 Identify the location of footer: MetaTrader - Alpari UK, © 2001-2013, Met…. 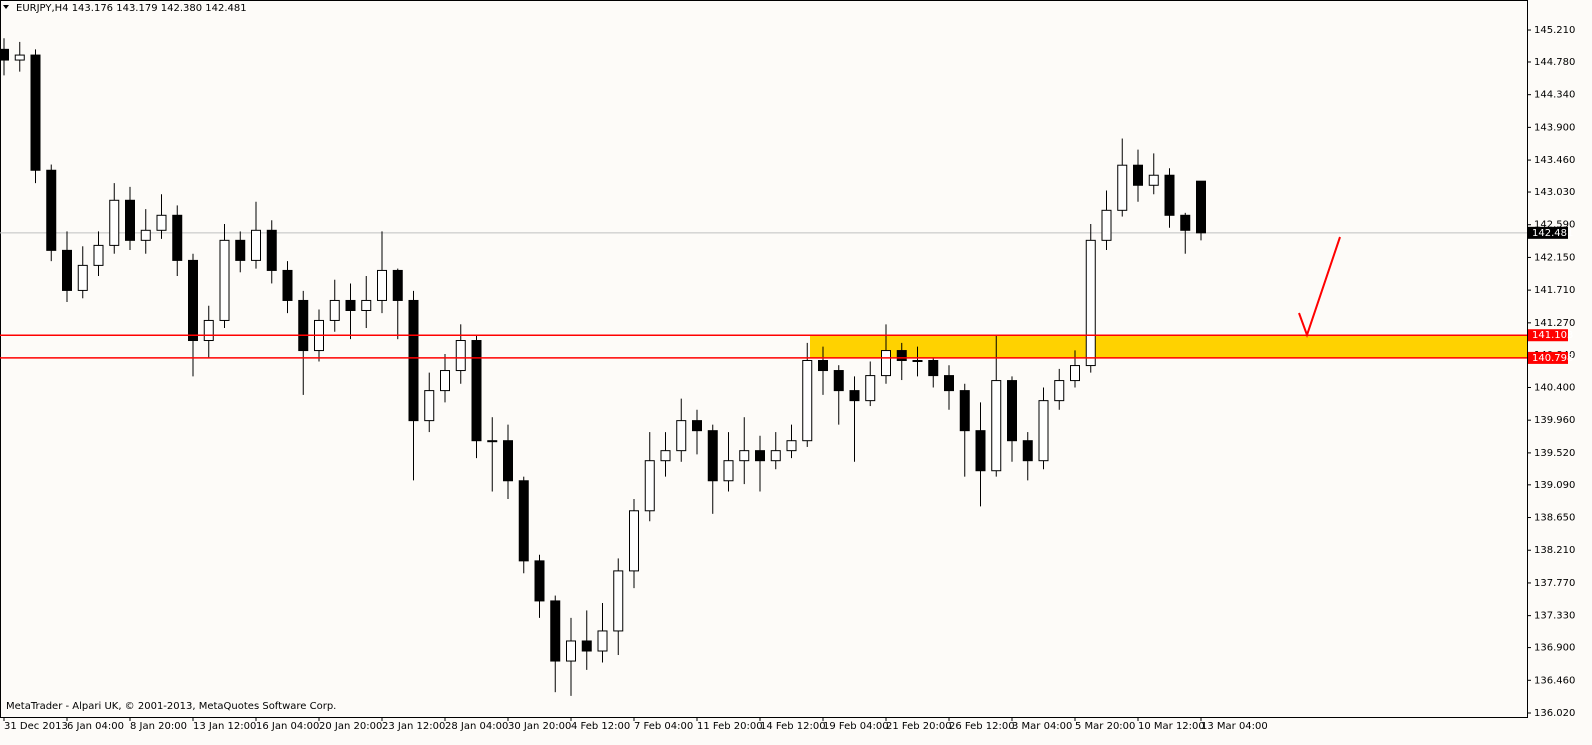
(171, 706).